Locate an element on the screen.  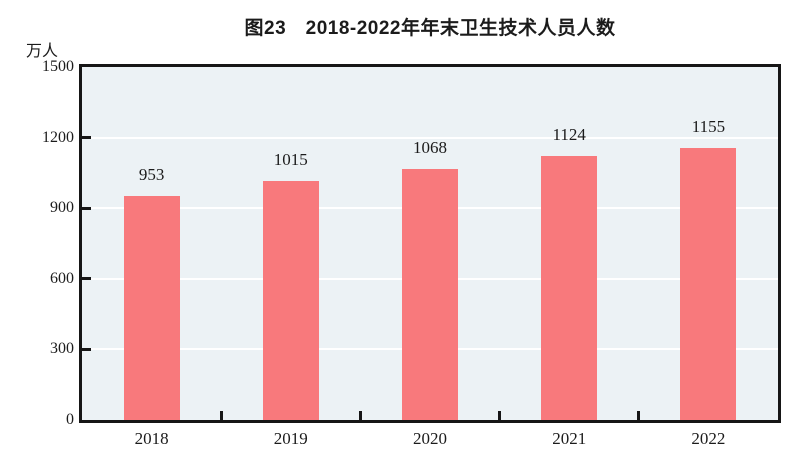
y-axis-label: 900 is located at coordinates (62, 208).